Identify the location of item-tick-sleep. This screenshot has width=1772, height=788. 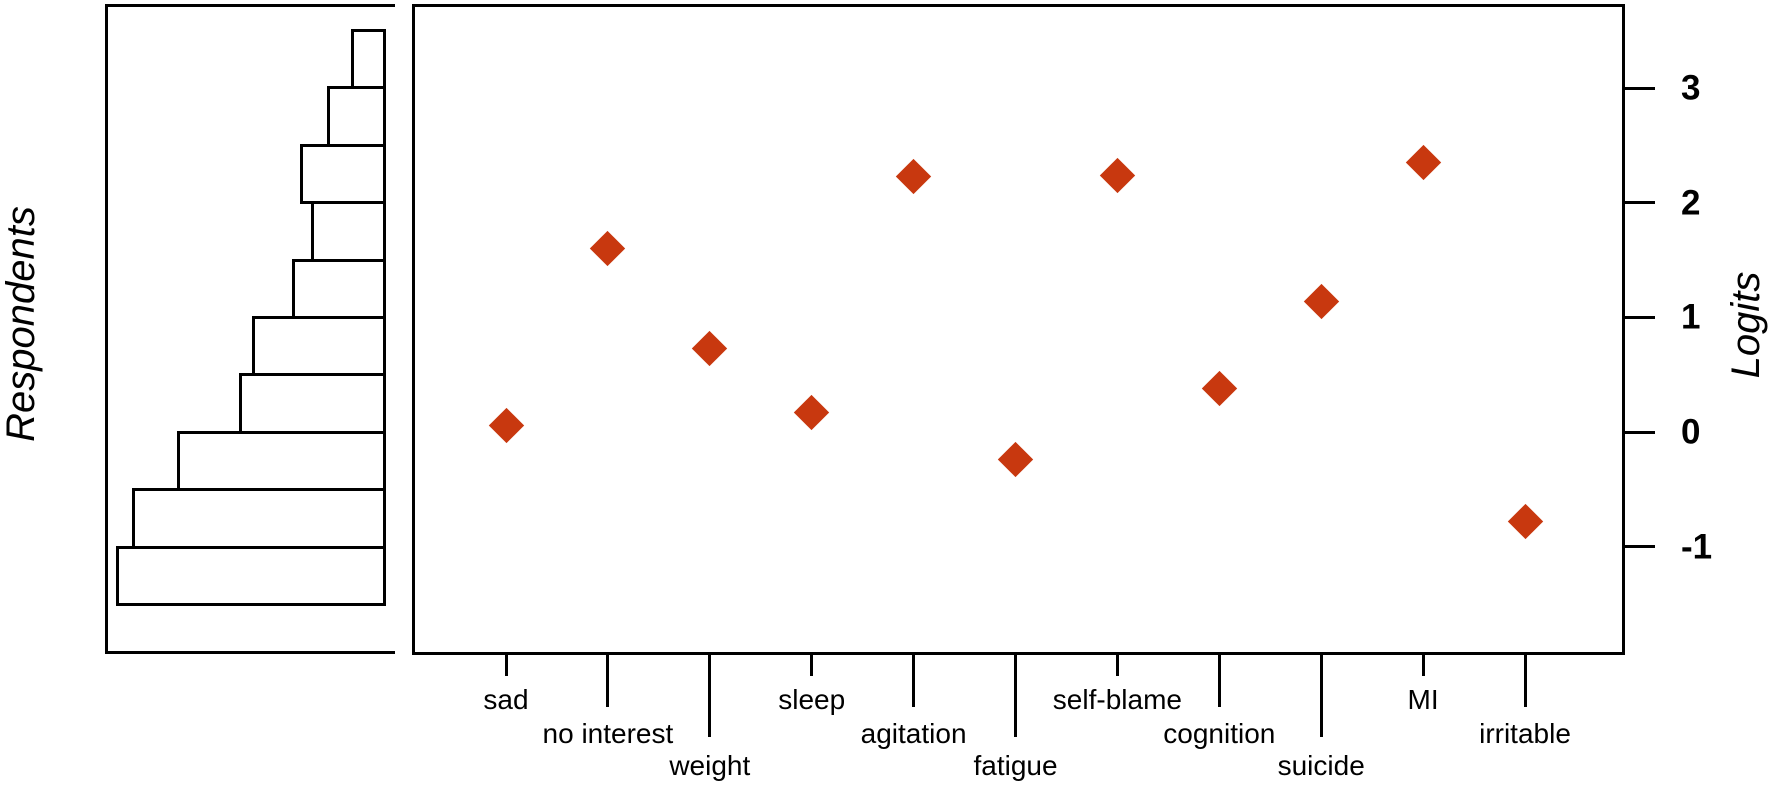
(812, 664).